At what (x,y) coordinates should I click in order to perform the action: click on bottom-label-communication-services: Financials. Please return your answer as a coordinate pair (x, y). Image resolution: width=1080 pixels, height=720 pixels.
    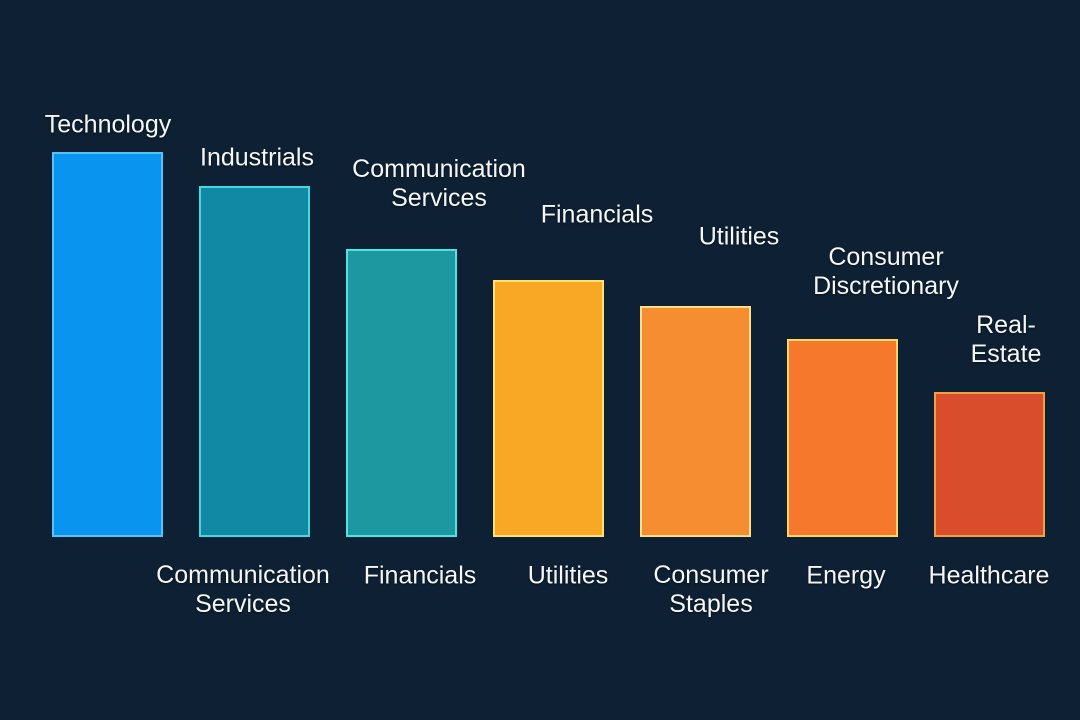
    Looking at the image, I should click on (420, 575).